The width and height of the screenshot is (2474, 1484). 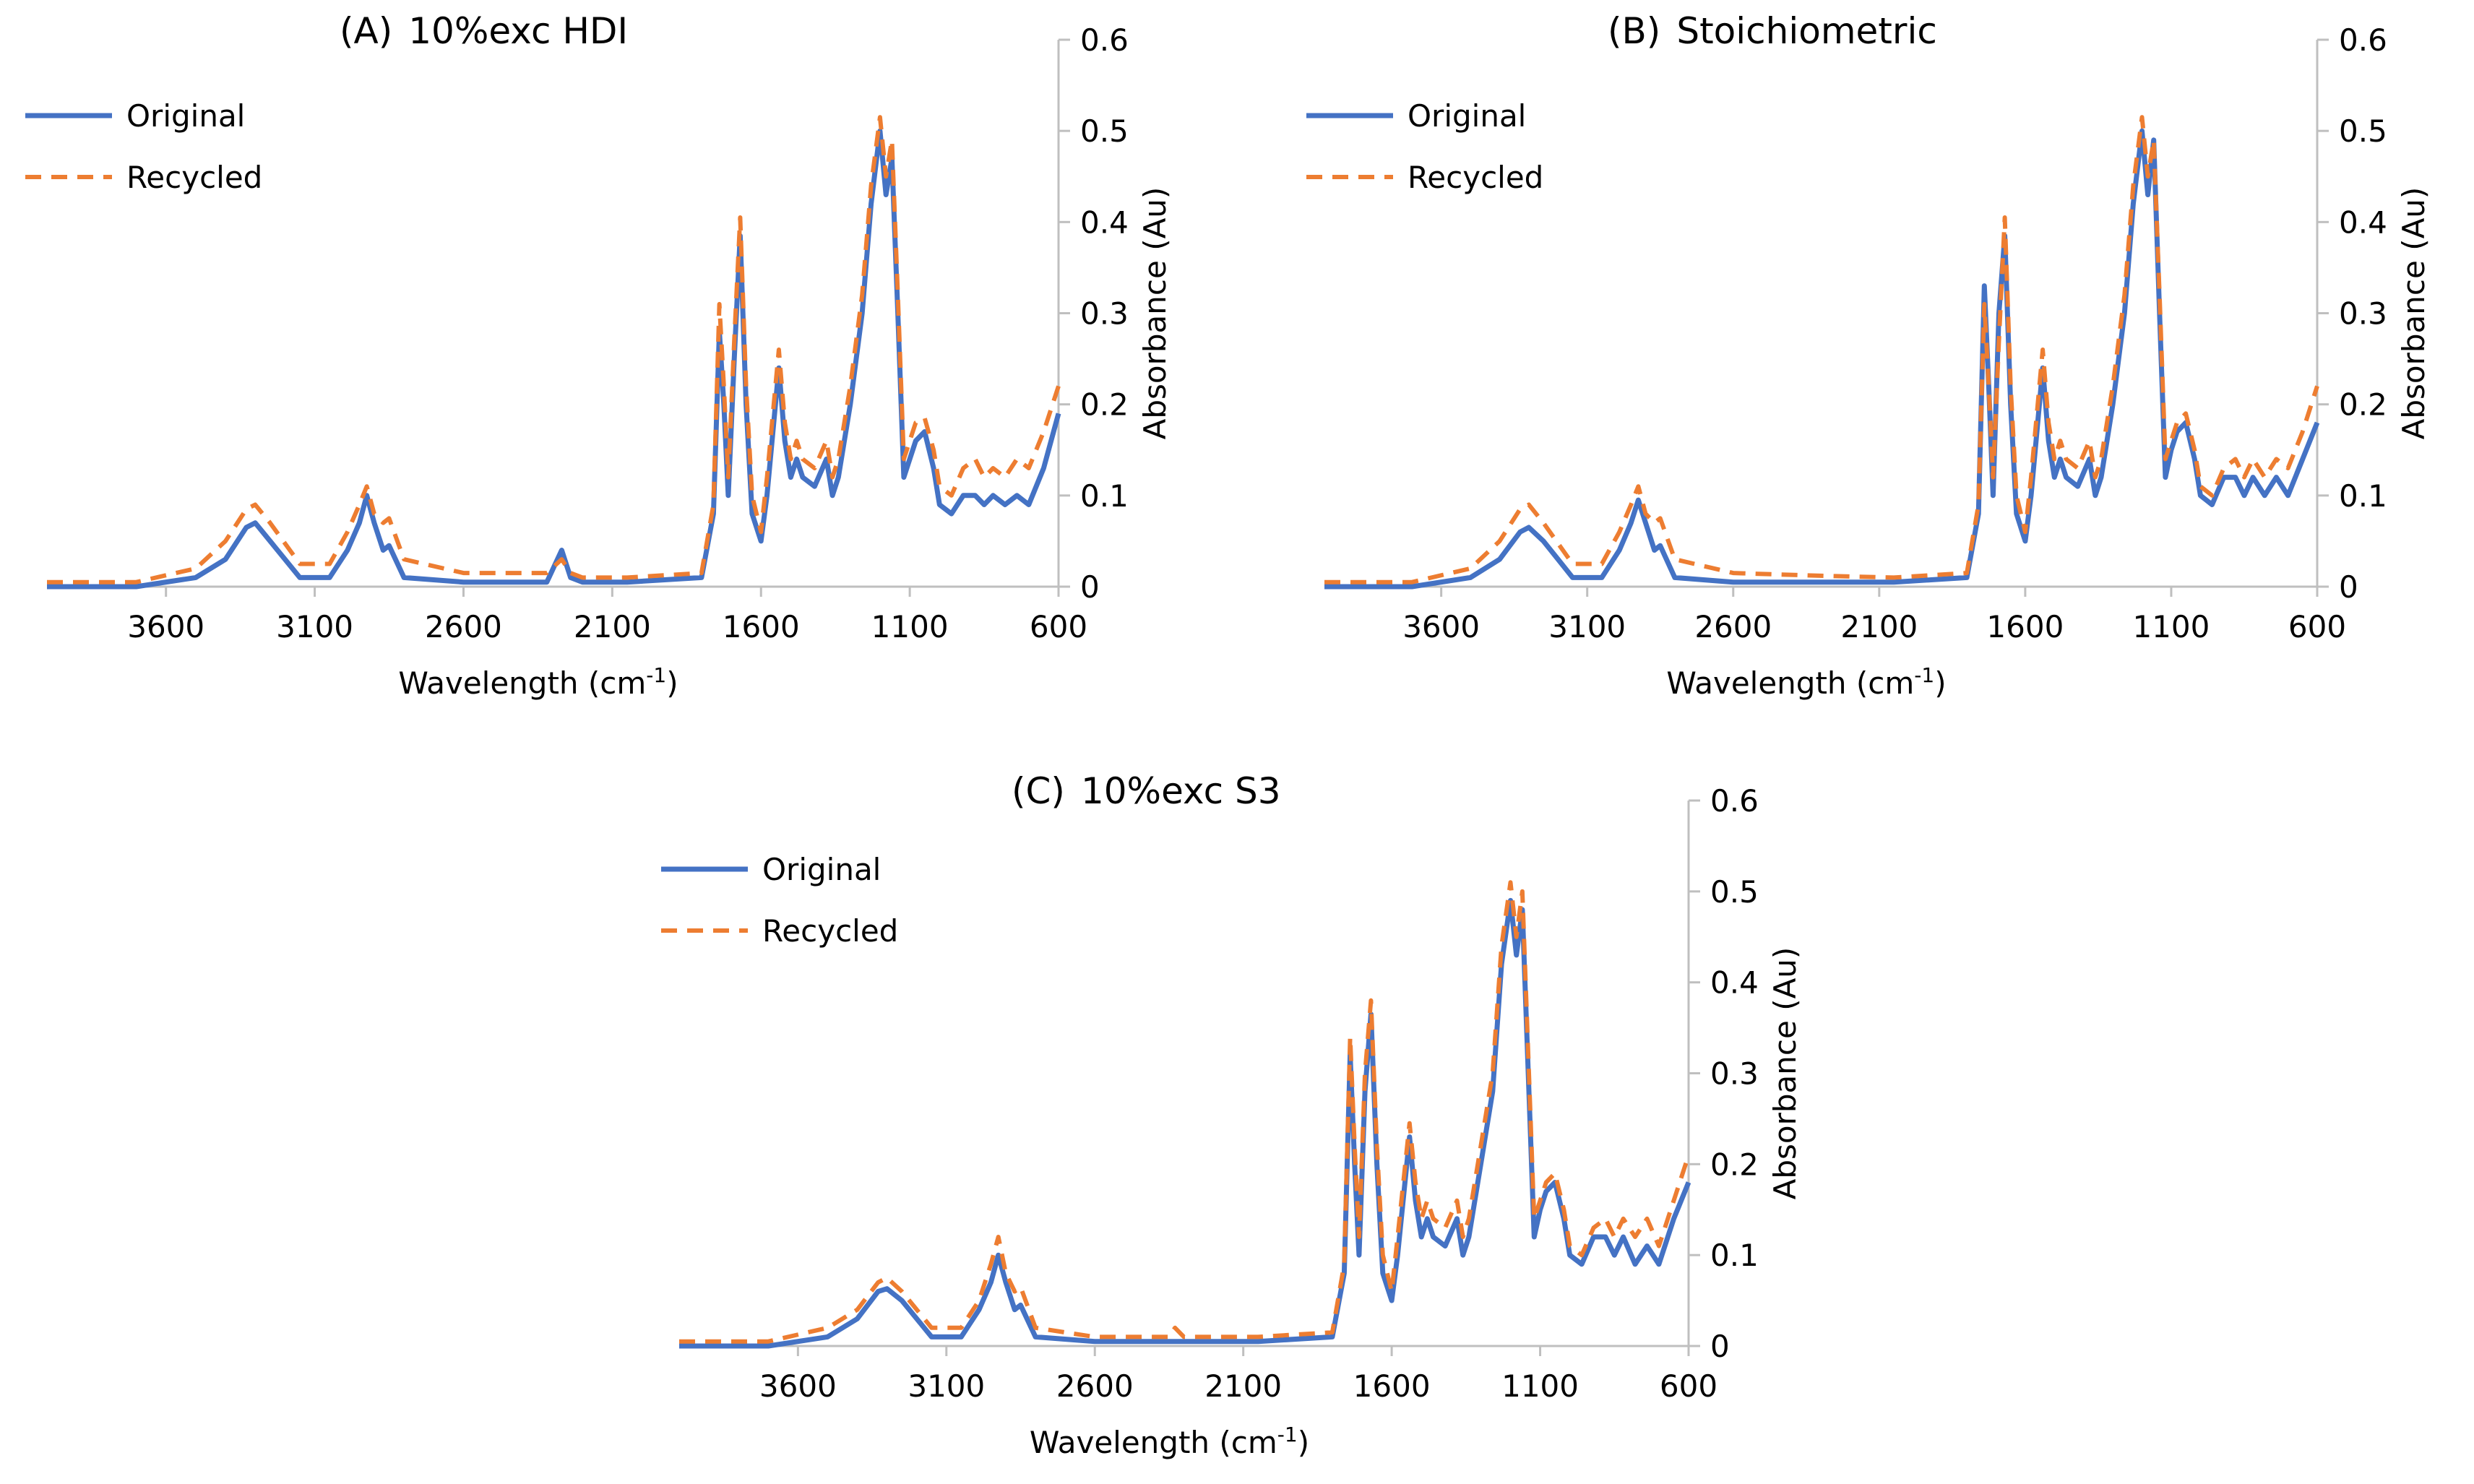 What do you see at coordinates (366, 31) in the screenshot?
I see `panel-label: (A)` at bounding box center [366, 31].